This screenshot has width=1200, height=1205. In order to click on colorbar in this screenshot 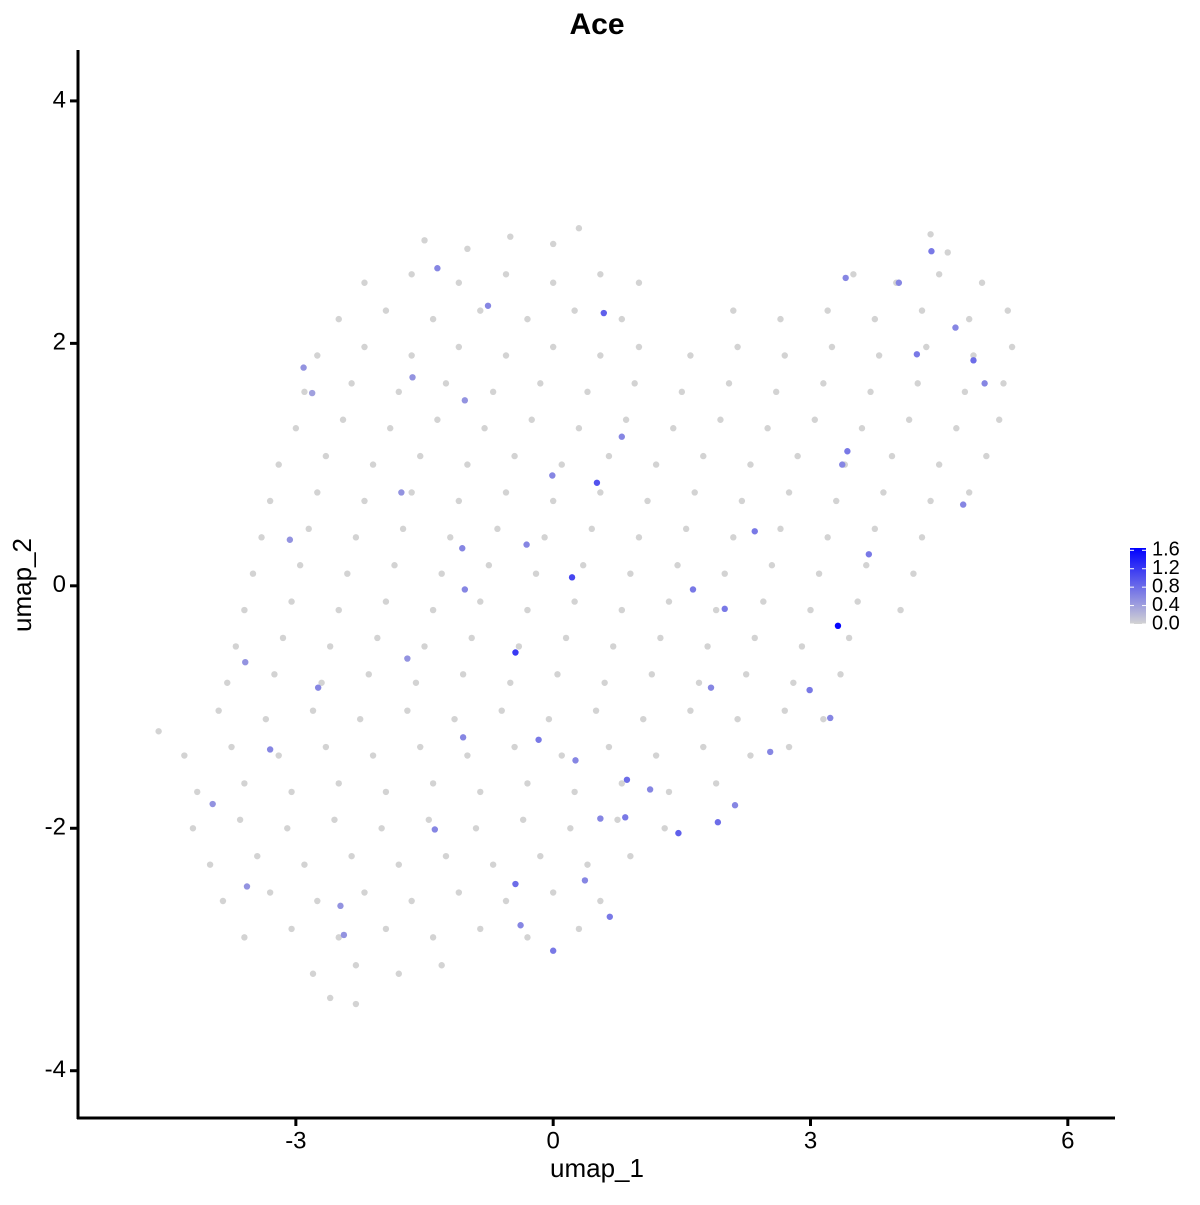, I will do `click(1138, 586)`.